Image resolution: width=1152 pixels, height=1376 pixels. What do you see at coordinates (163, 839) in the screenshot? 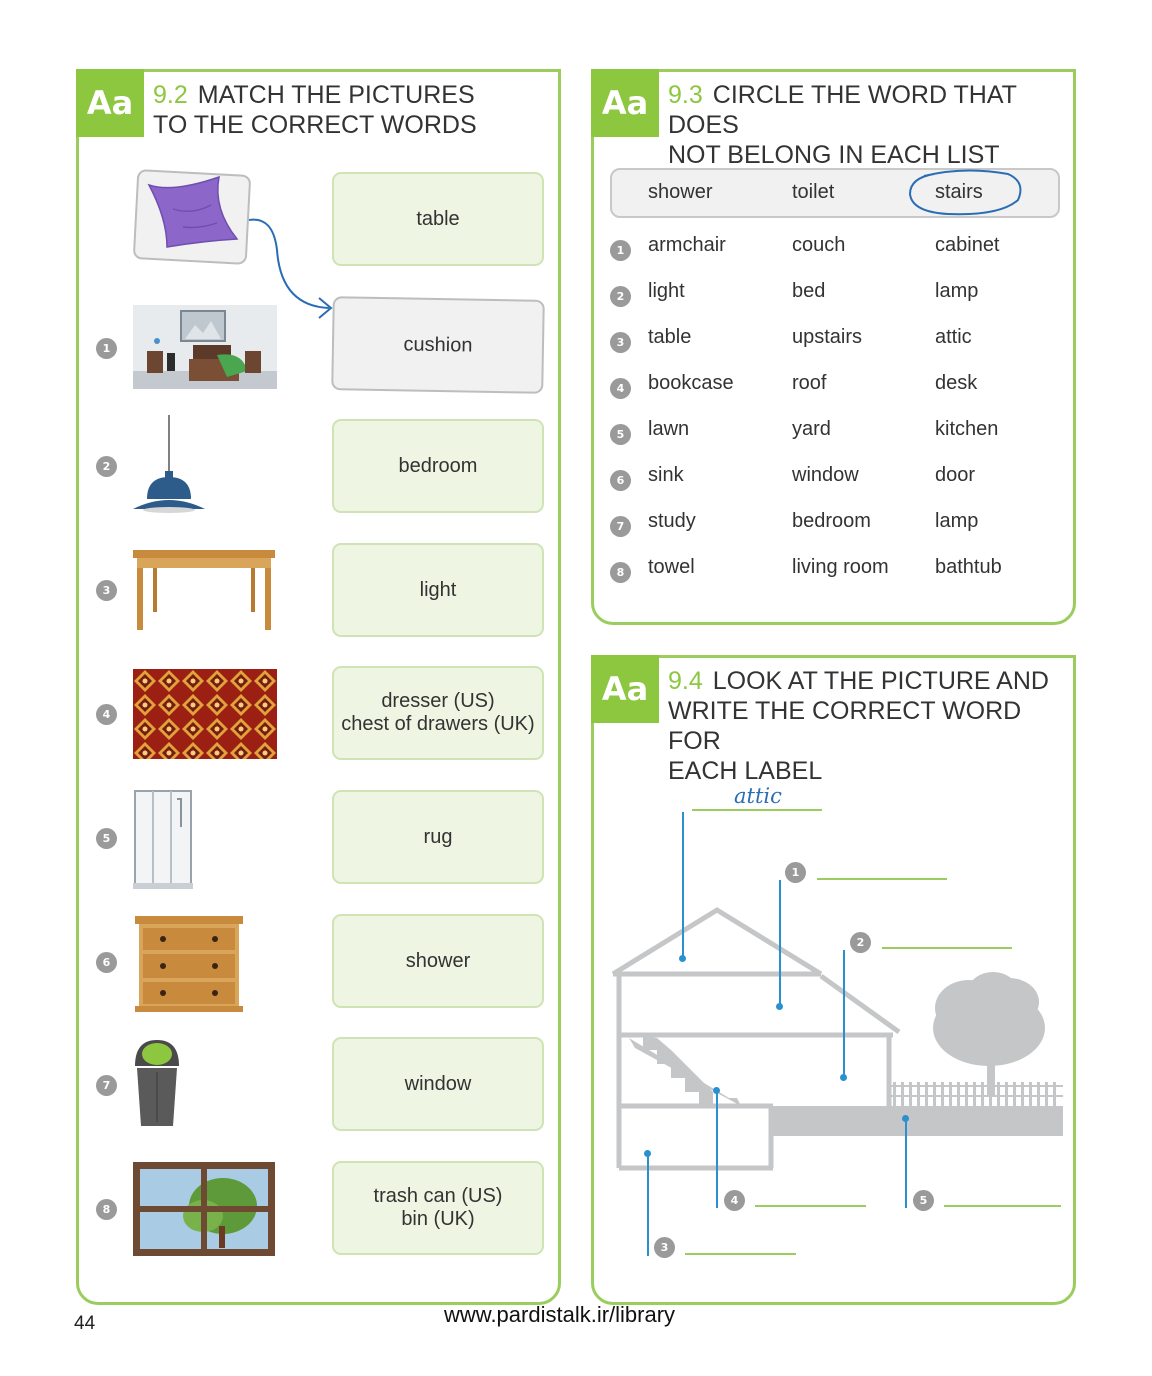
I see `shower-icon` at bounding box center [163, 839].